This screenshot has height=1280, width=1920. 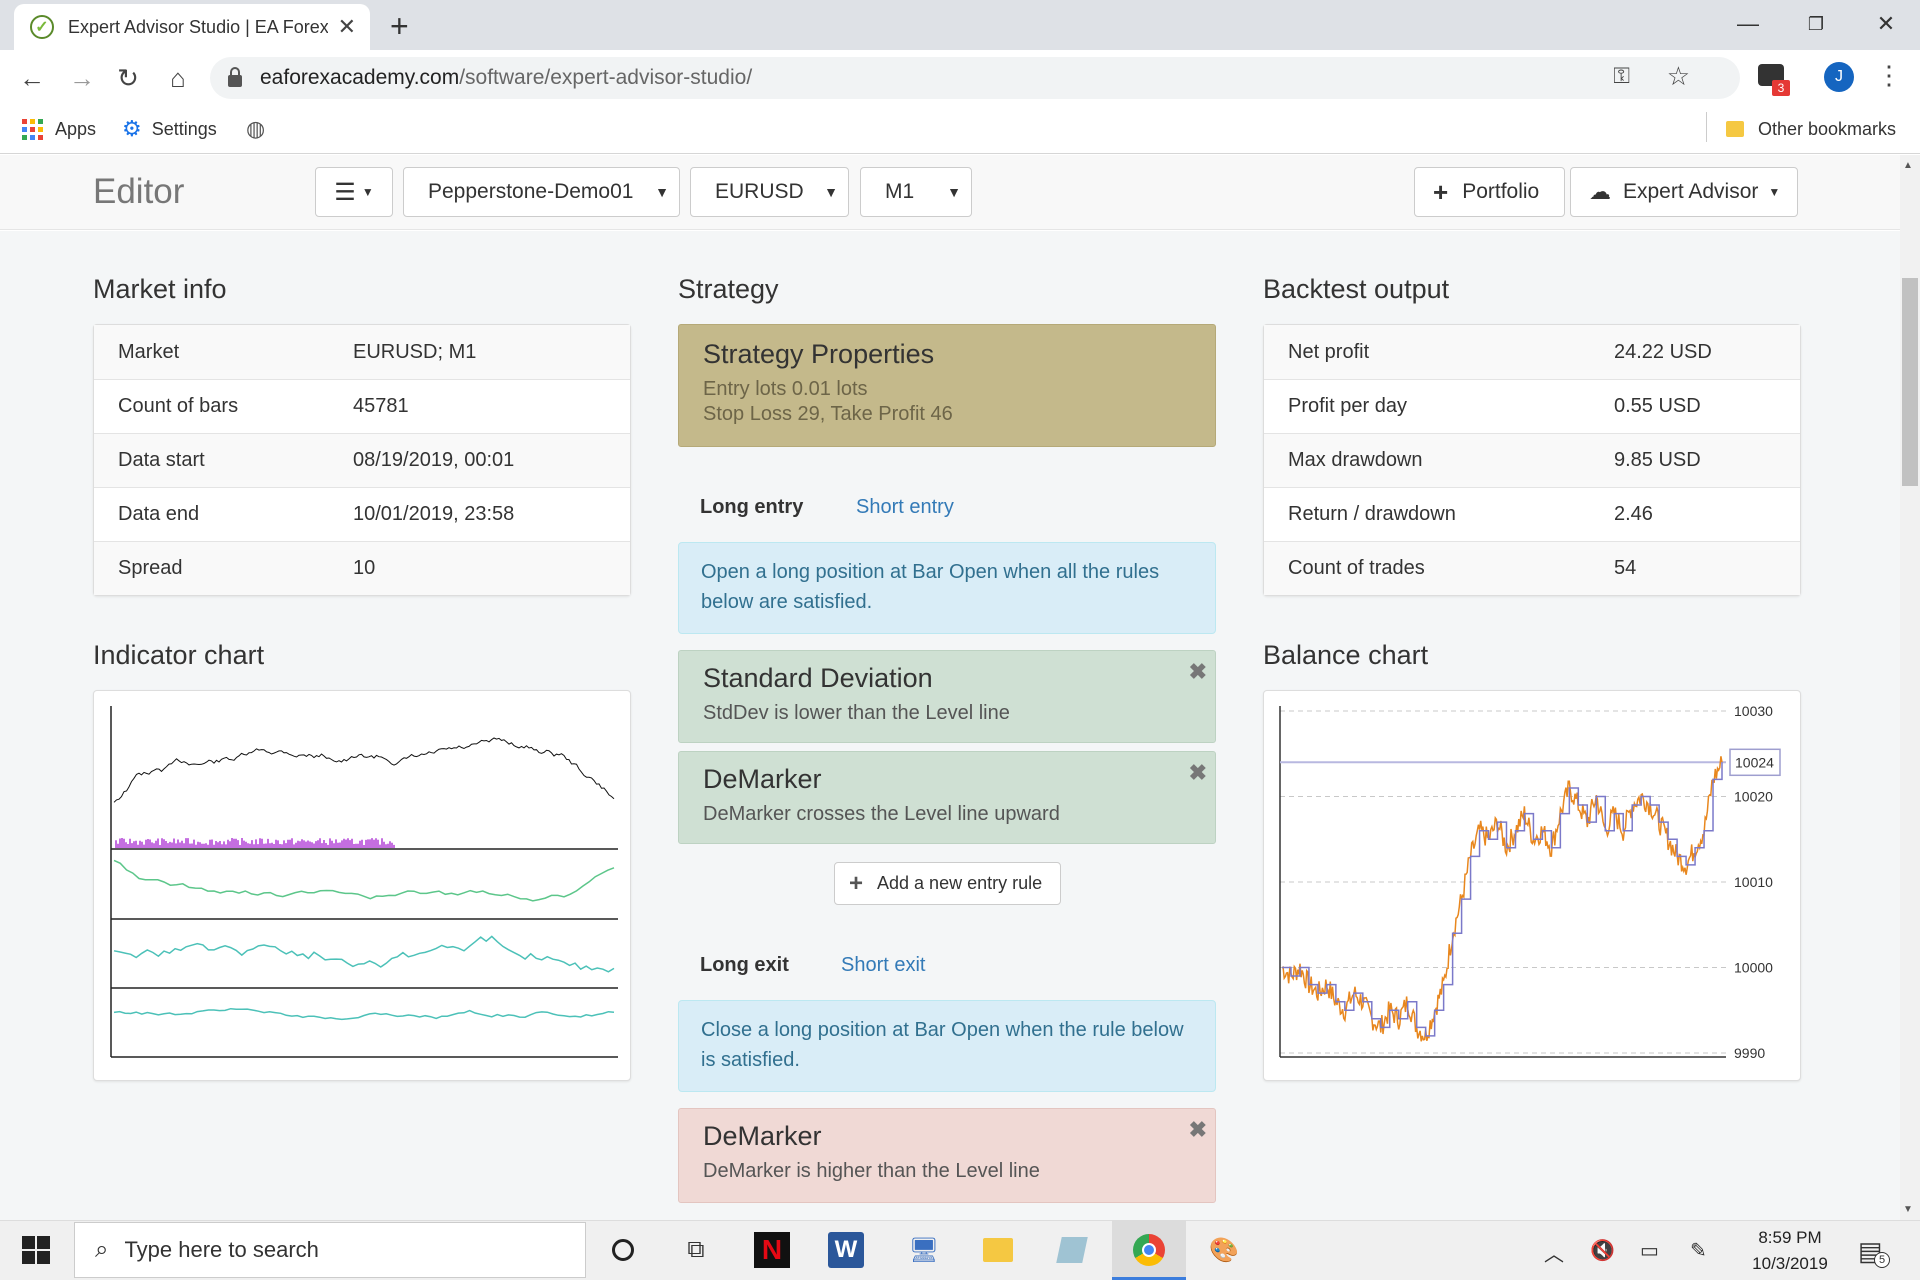 I want to click on task-view-icon: ⧉, so click(x=696, y=1249).